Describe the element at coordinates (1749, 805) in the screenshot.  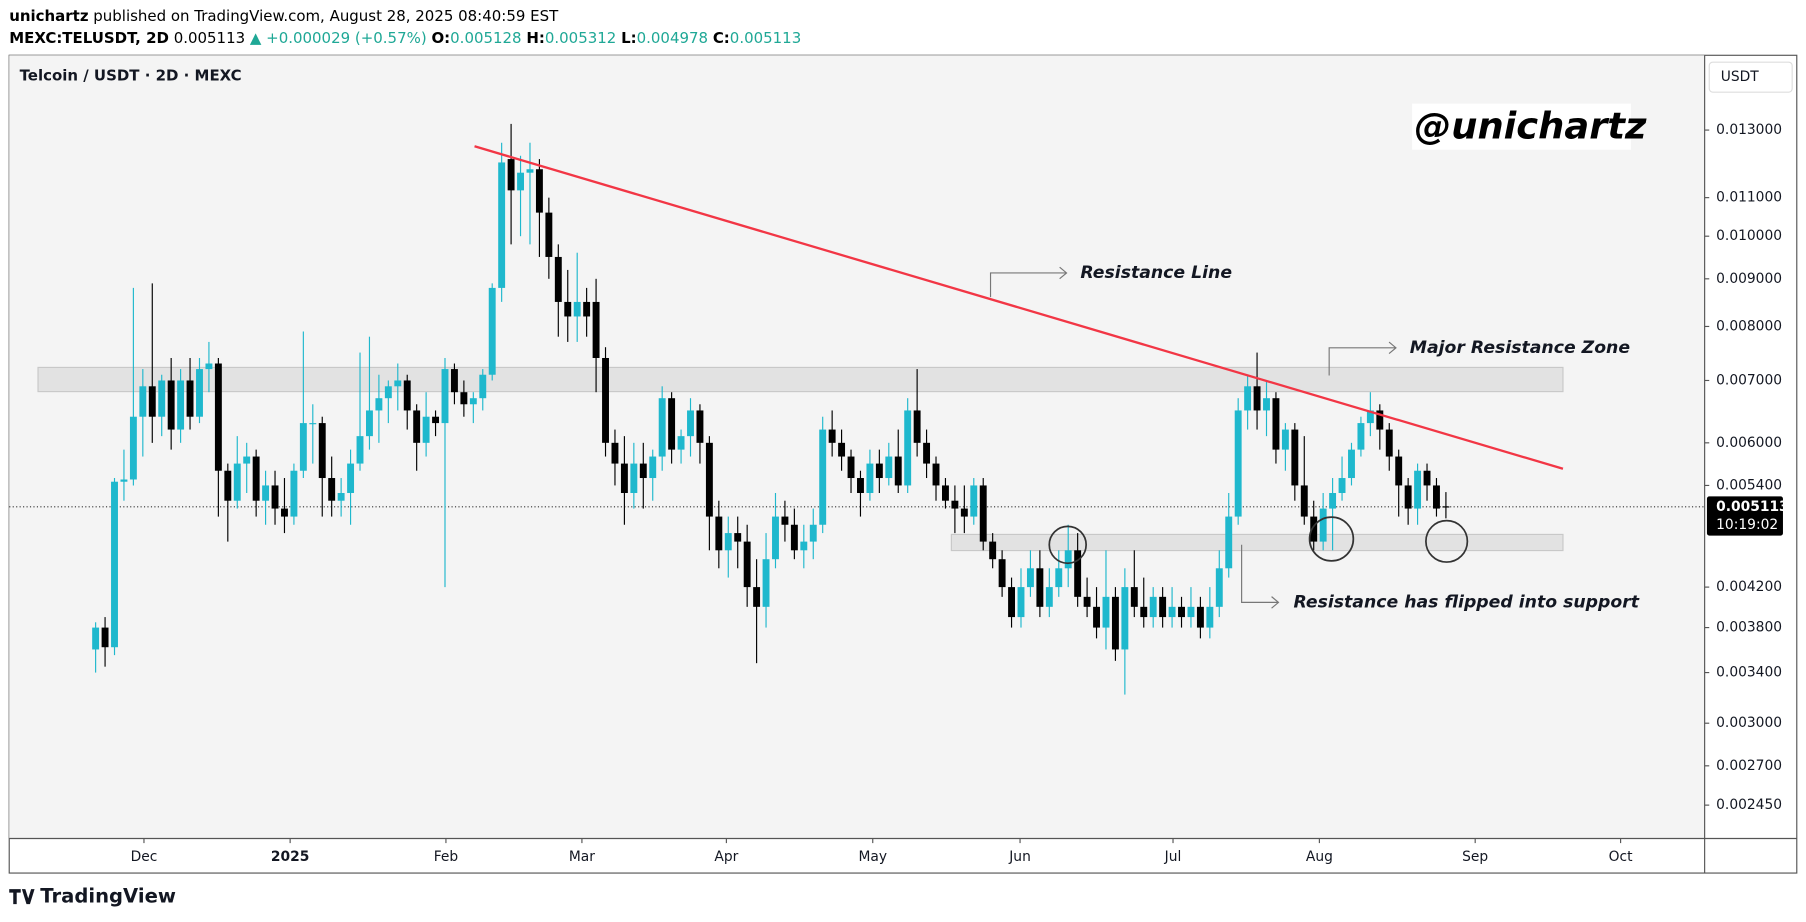
I see `y-tick-label: 0.002450` at that location.